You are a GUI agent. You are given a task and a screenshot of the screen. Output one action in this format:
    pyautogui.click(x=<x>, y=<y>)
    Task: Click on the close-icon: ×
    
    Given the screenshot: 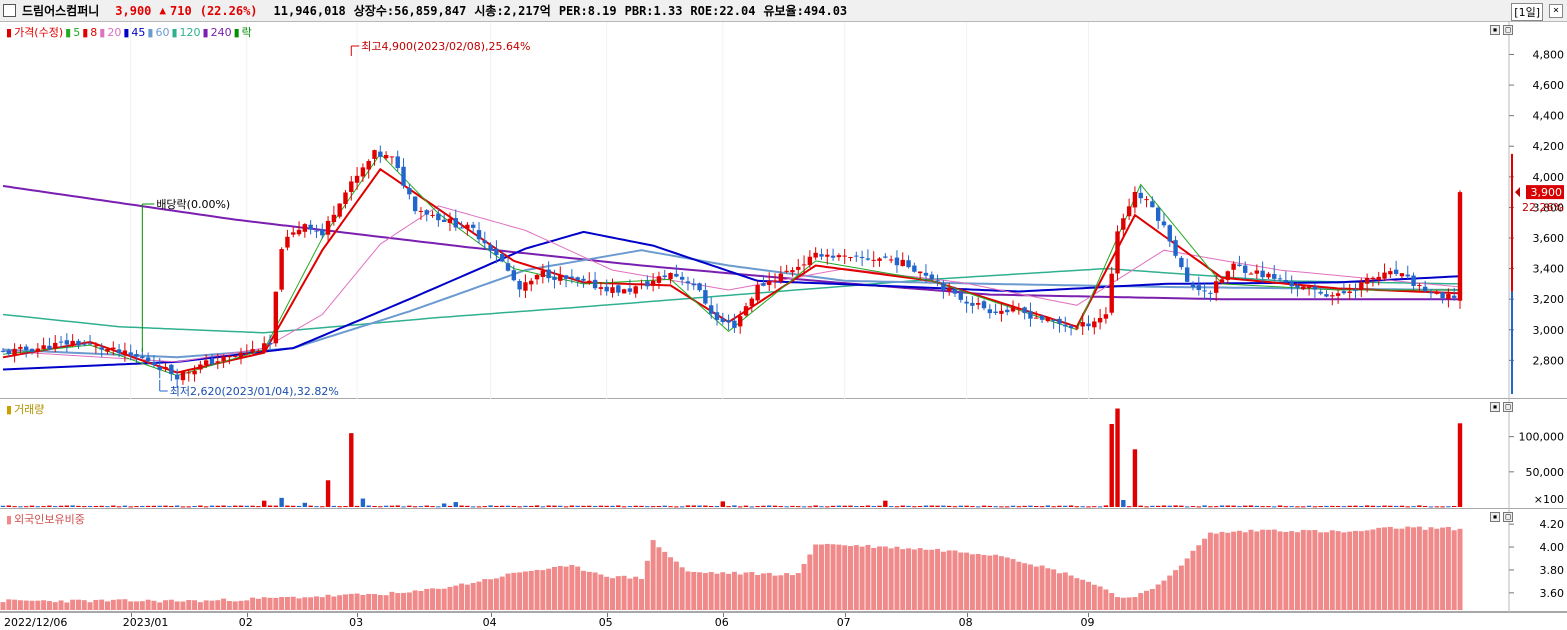 What is the action you would take?
    pyautogui.click(x=1556, y=11)
    